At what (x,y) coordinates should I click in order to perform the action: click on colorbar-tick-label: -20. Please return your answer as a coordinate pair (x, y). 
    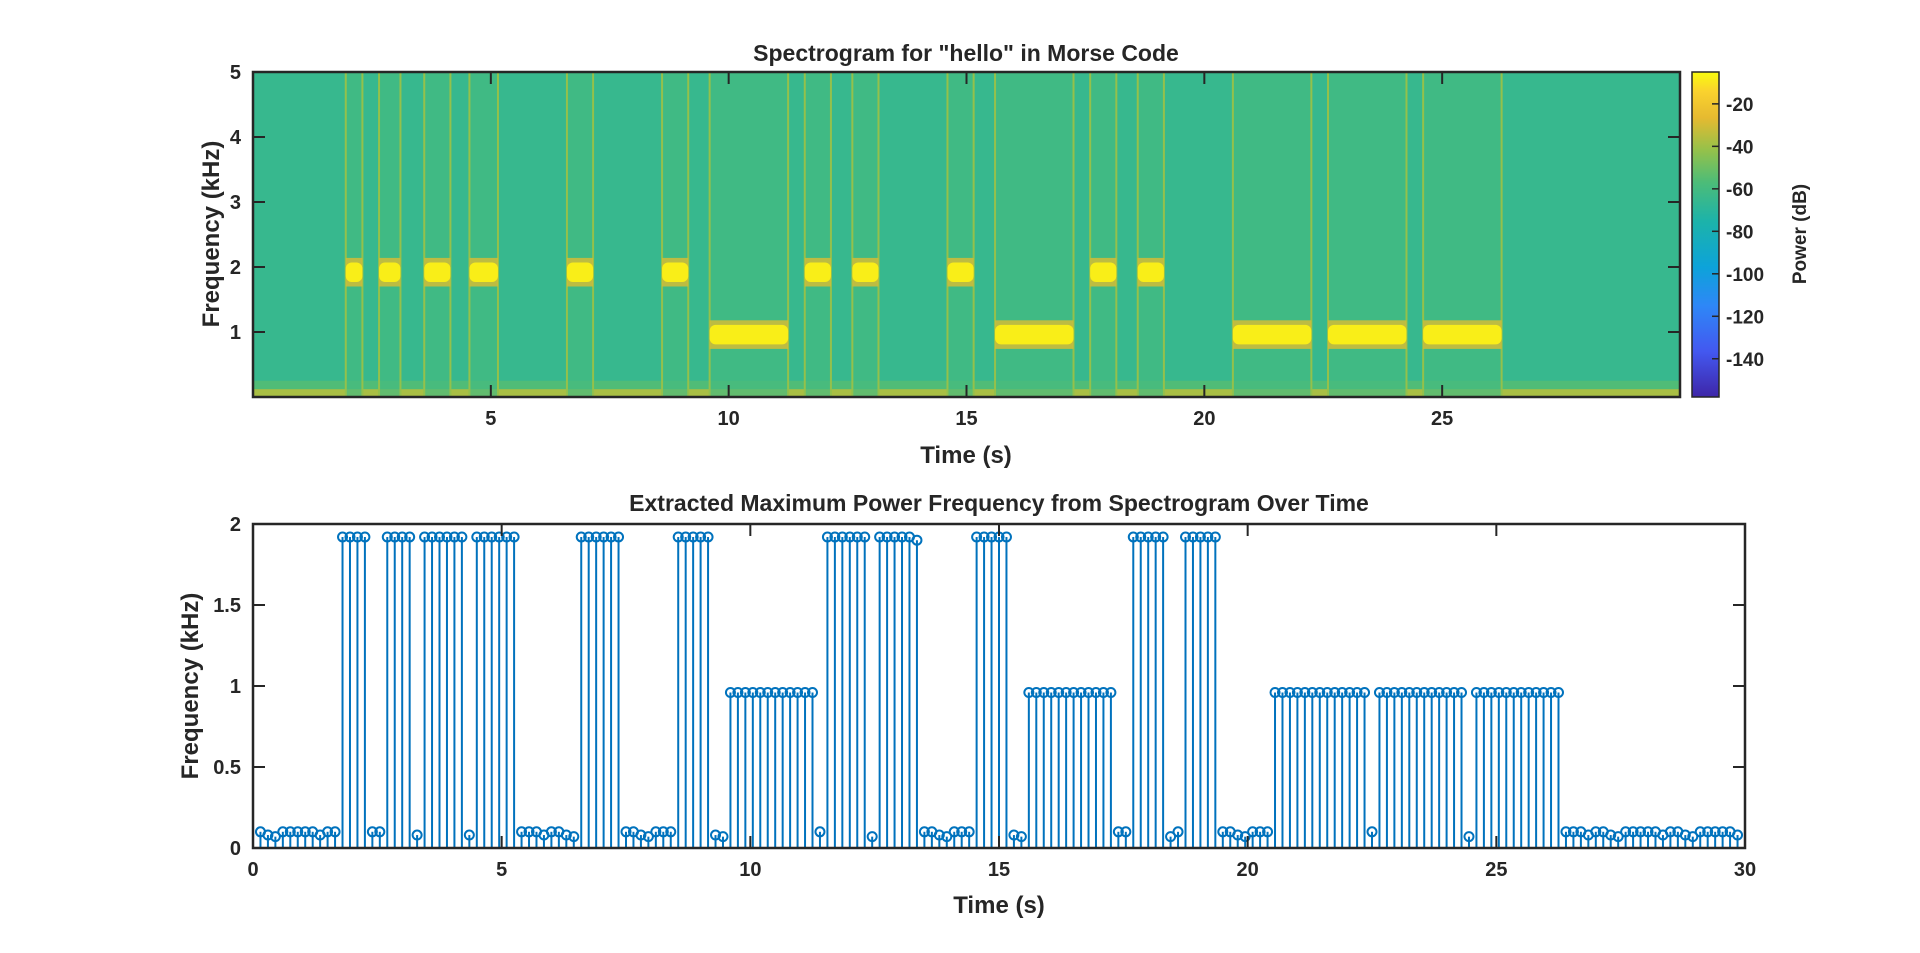
    Looking at the image, I should click on (1739, 105).